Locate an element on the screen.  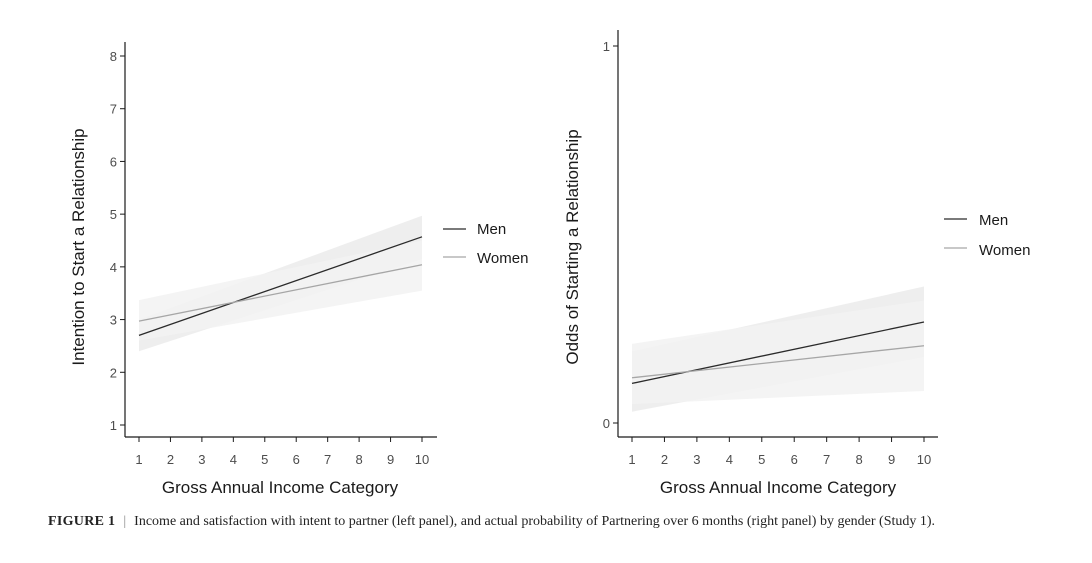
left-x-tick-label: 7 is located at coordinates (327, 459).